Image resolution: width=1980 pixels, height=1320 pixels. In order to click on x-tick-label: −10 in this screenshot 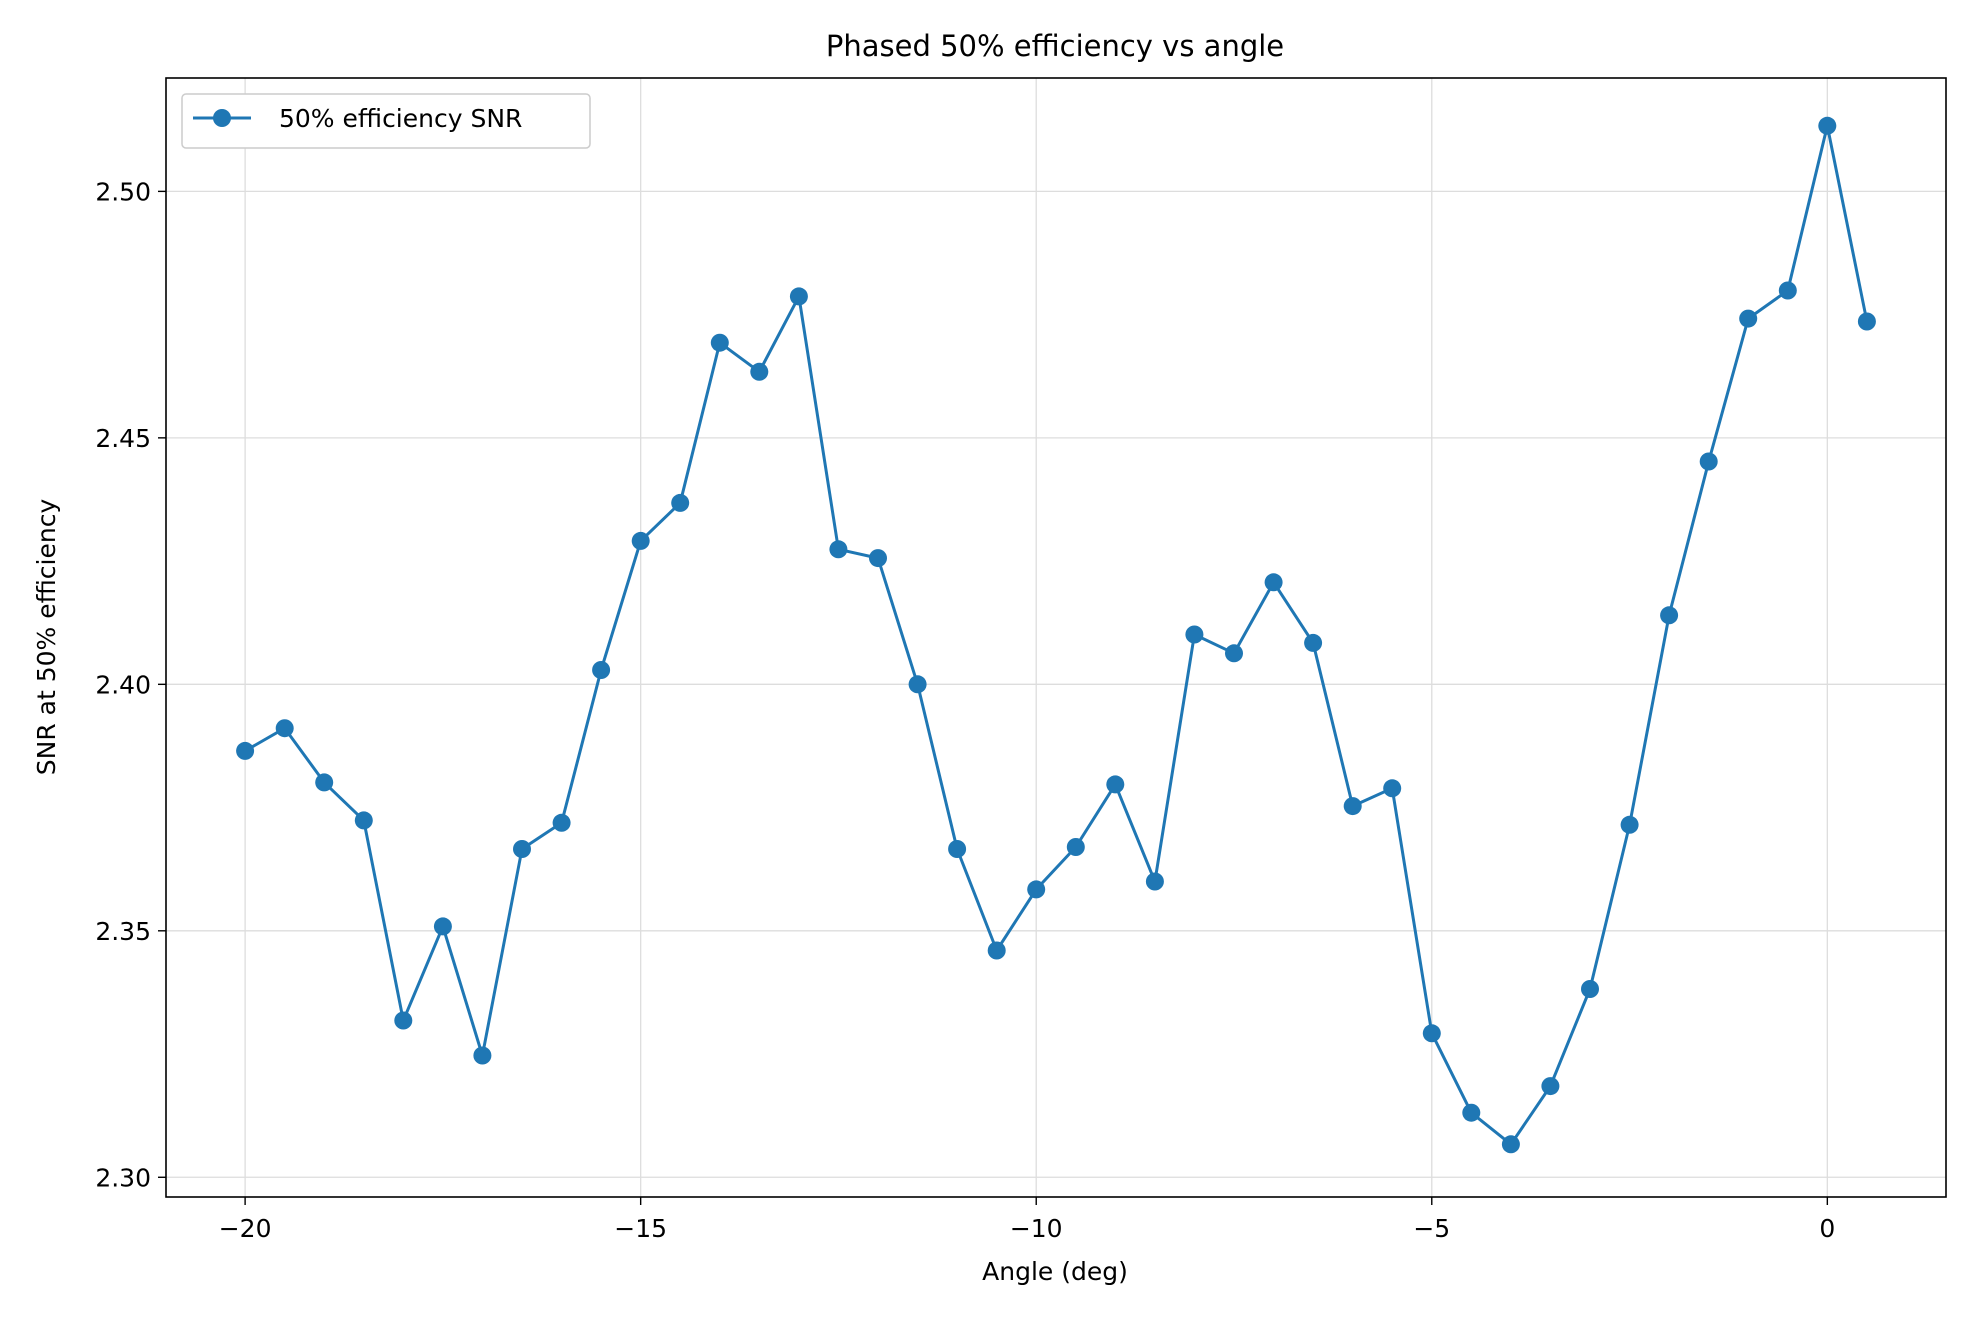, I will do `click(1036, 1228)`.